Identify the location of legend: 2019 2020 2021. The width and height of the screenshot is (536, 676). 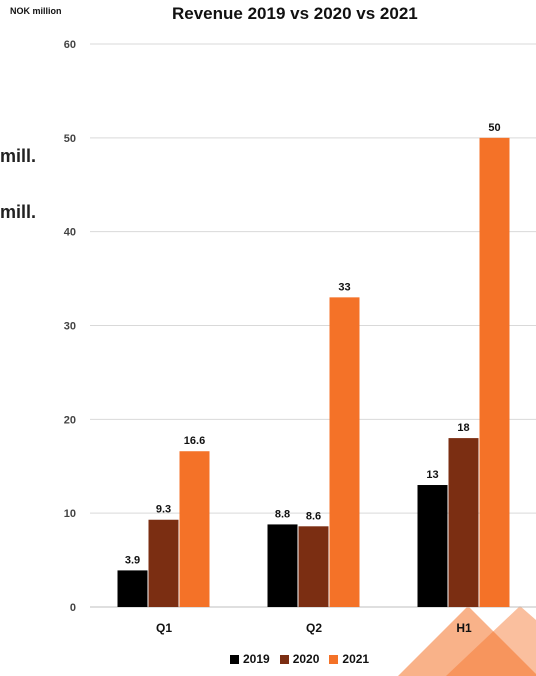
(299, 659).